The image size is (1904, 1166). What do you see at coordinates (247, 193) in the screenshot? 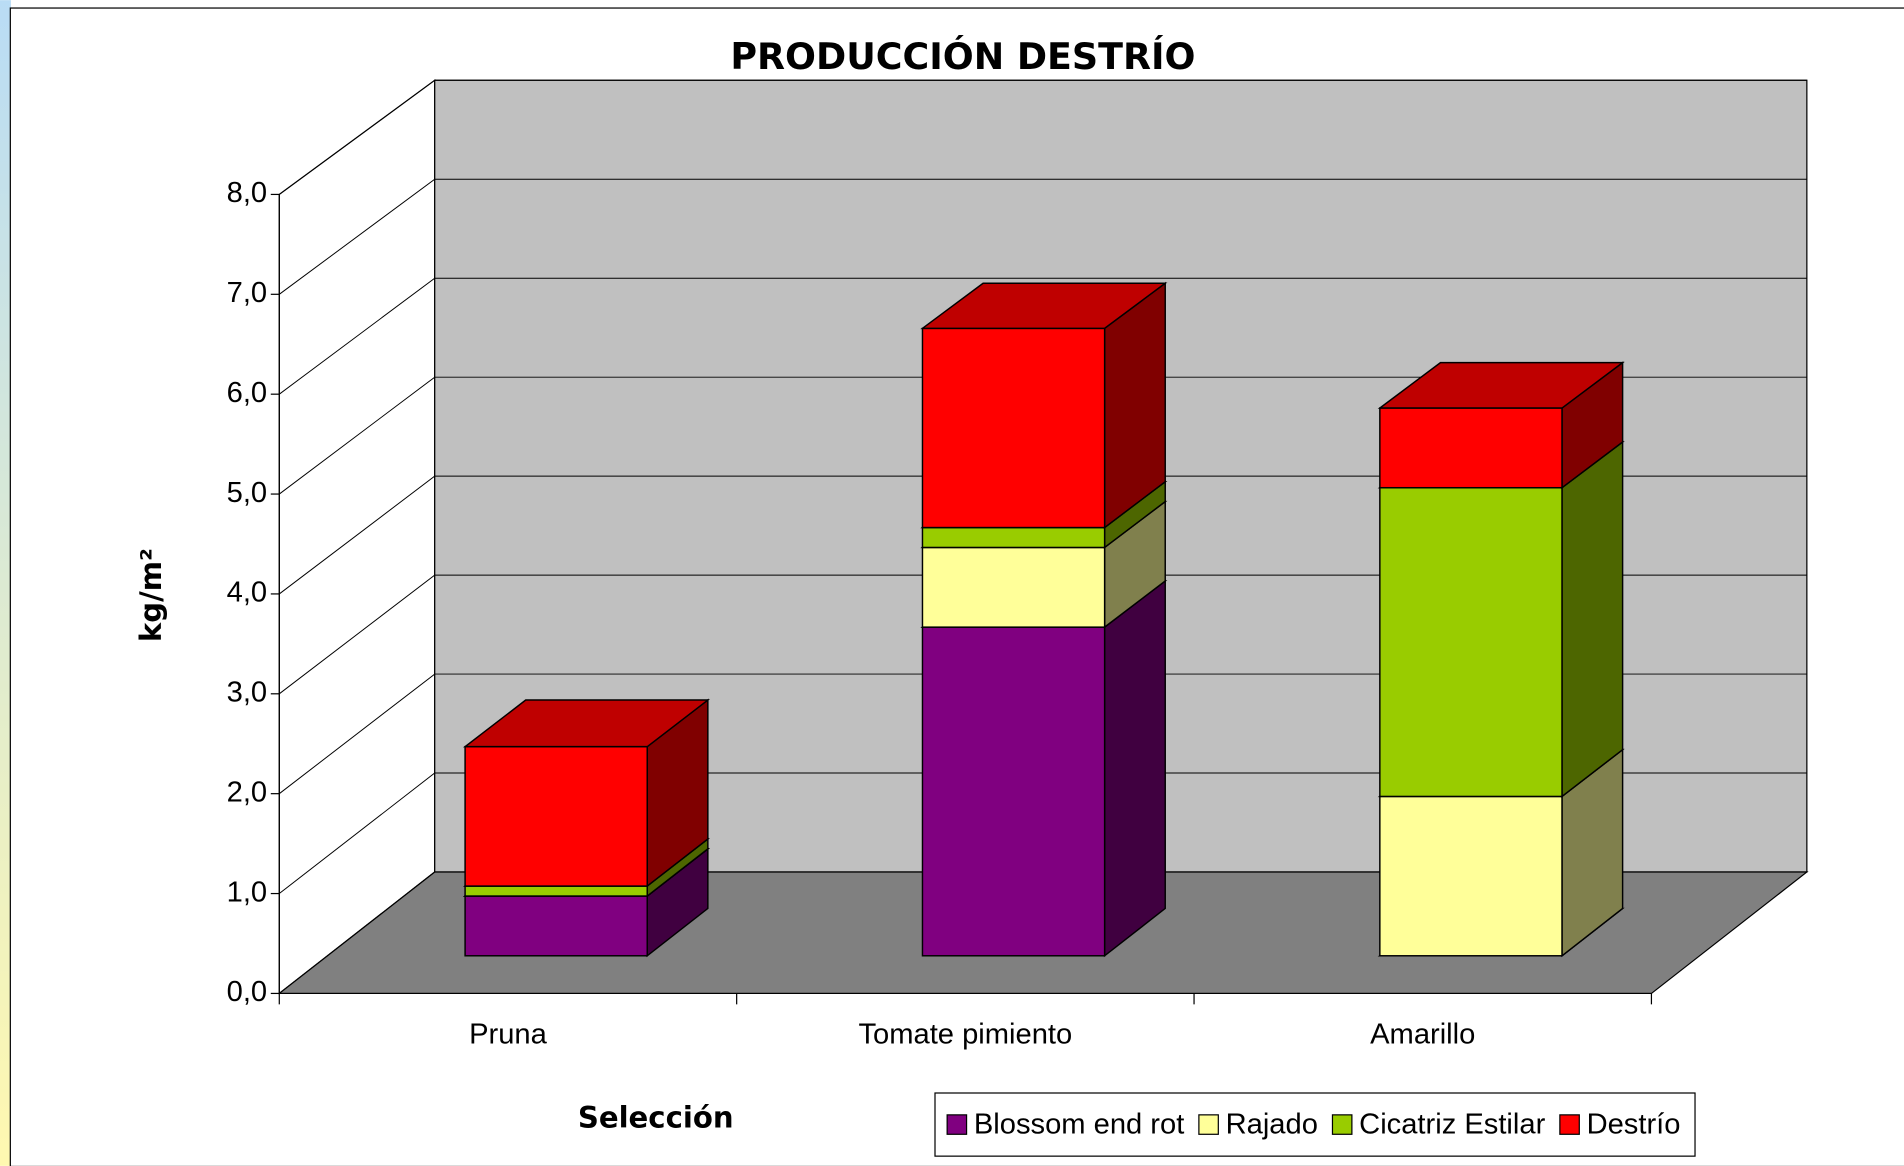
I see `y-tick-label: 8,0` at bounding box center [247, 193].